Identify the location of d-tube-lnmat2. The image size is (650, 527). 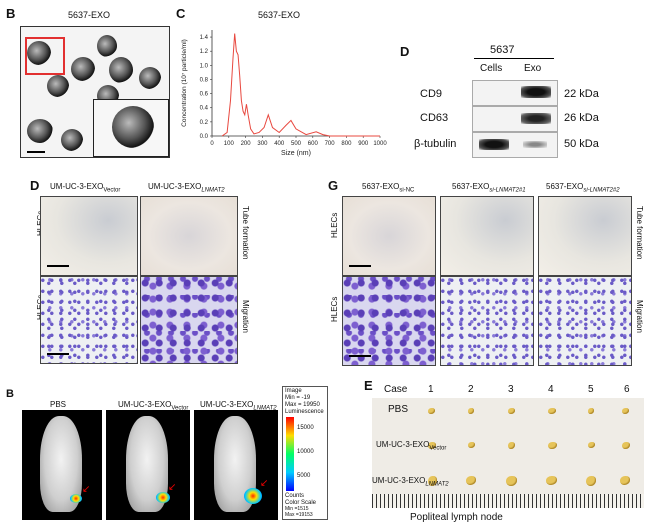
(189, 236).